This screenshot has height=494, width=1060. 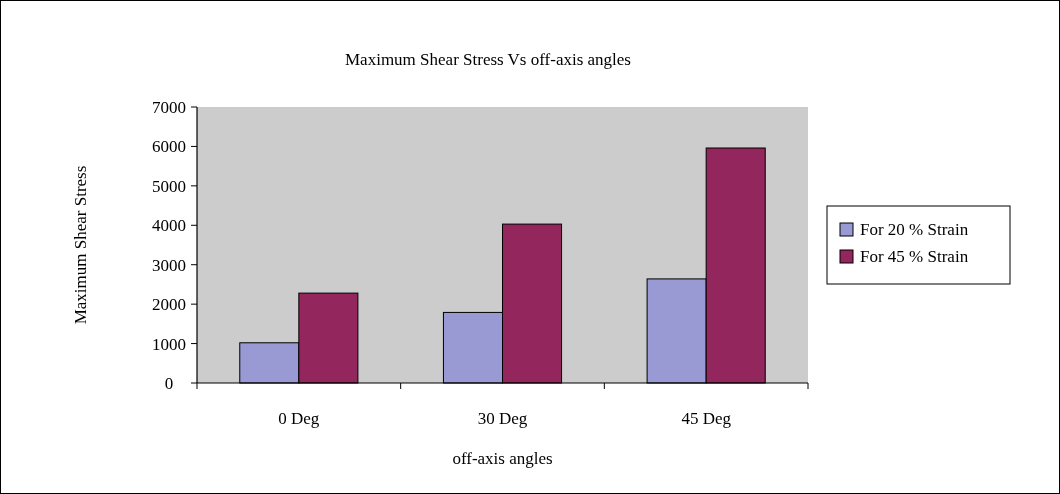 I want to click on legend-label: For 45 % Strain, so click(x=914, y=256).